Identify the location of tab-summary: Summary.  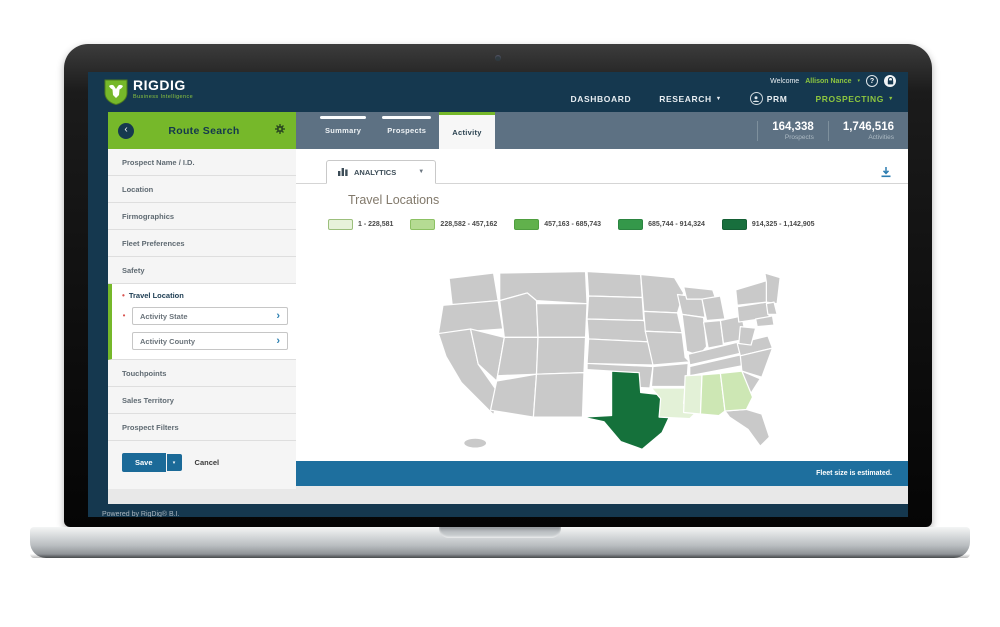
(343, 130).